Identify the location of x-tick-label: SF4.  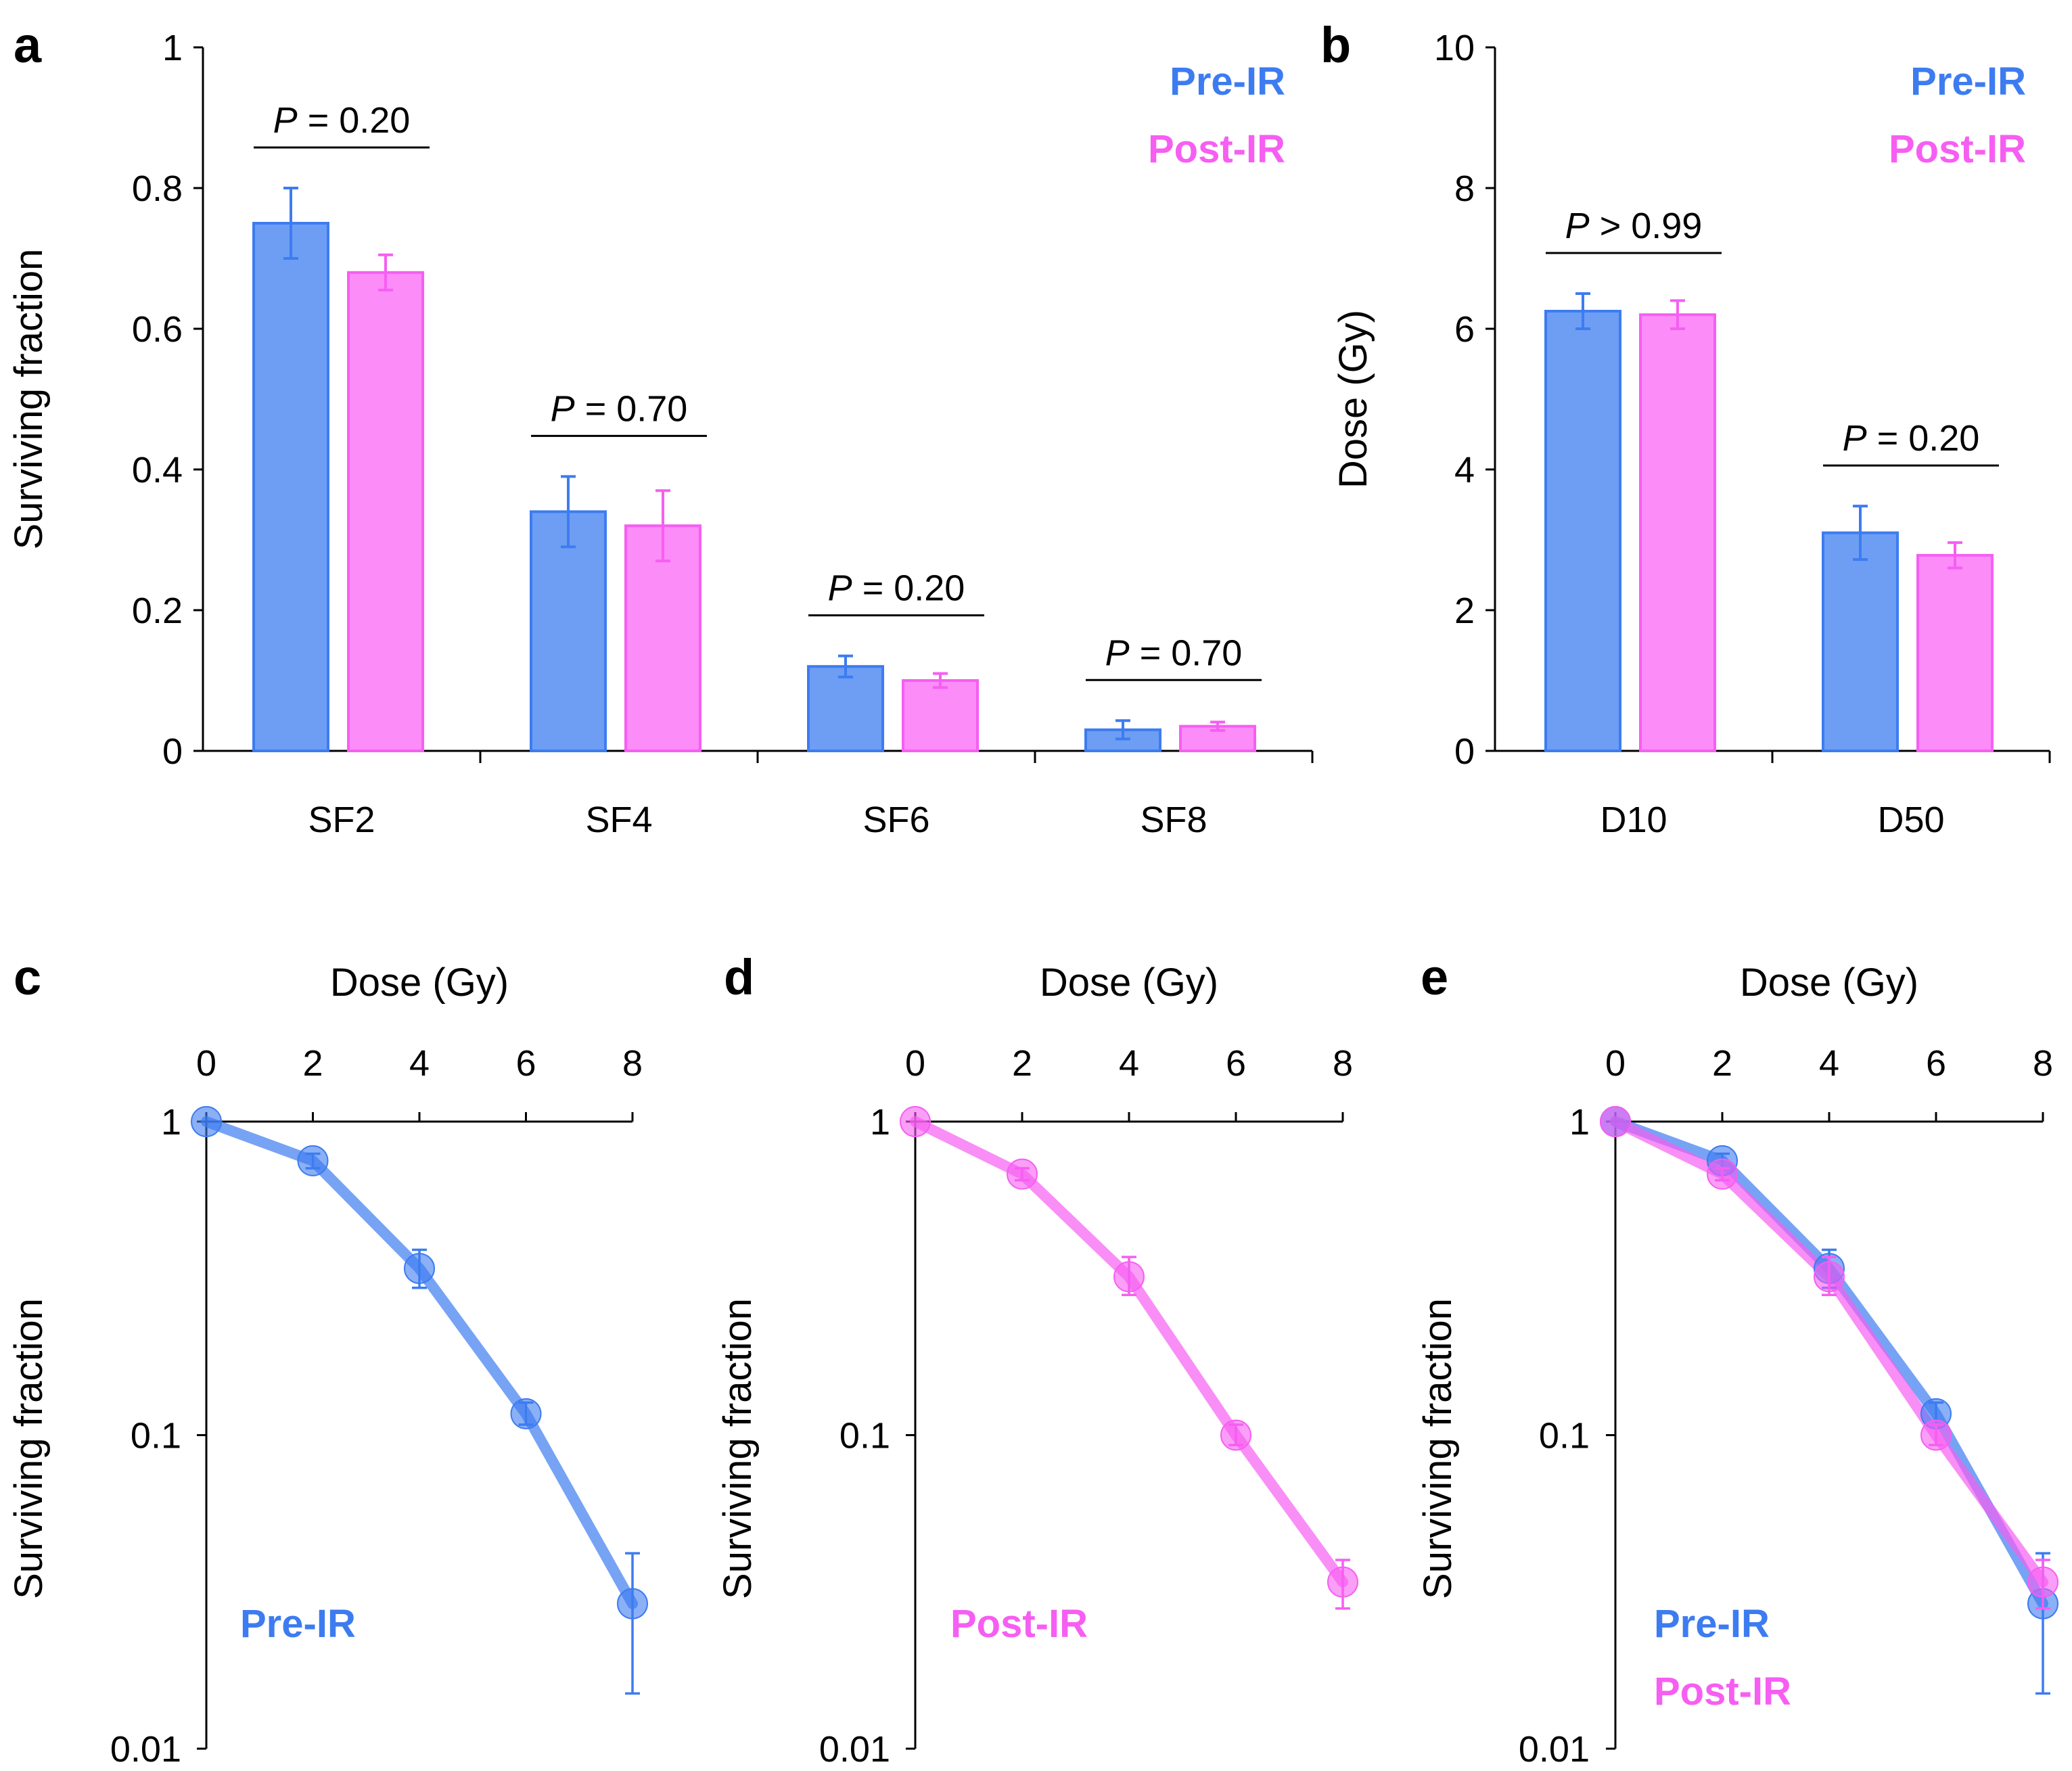
(618, 820).